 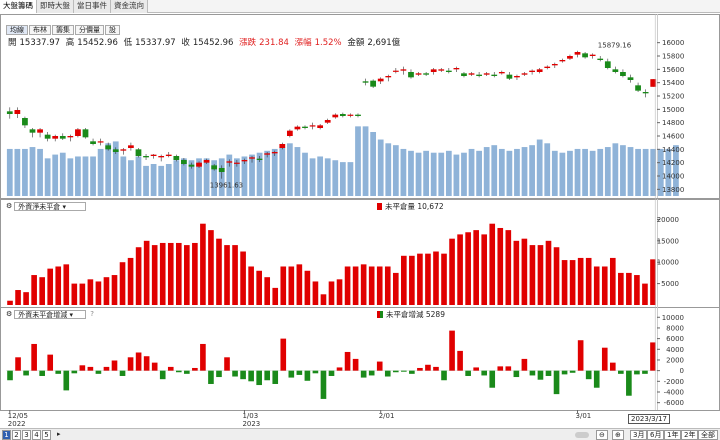 I want to click on pct-label: 漲幅, so click(x=303, y=43).